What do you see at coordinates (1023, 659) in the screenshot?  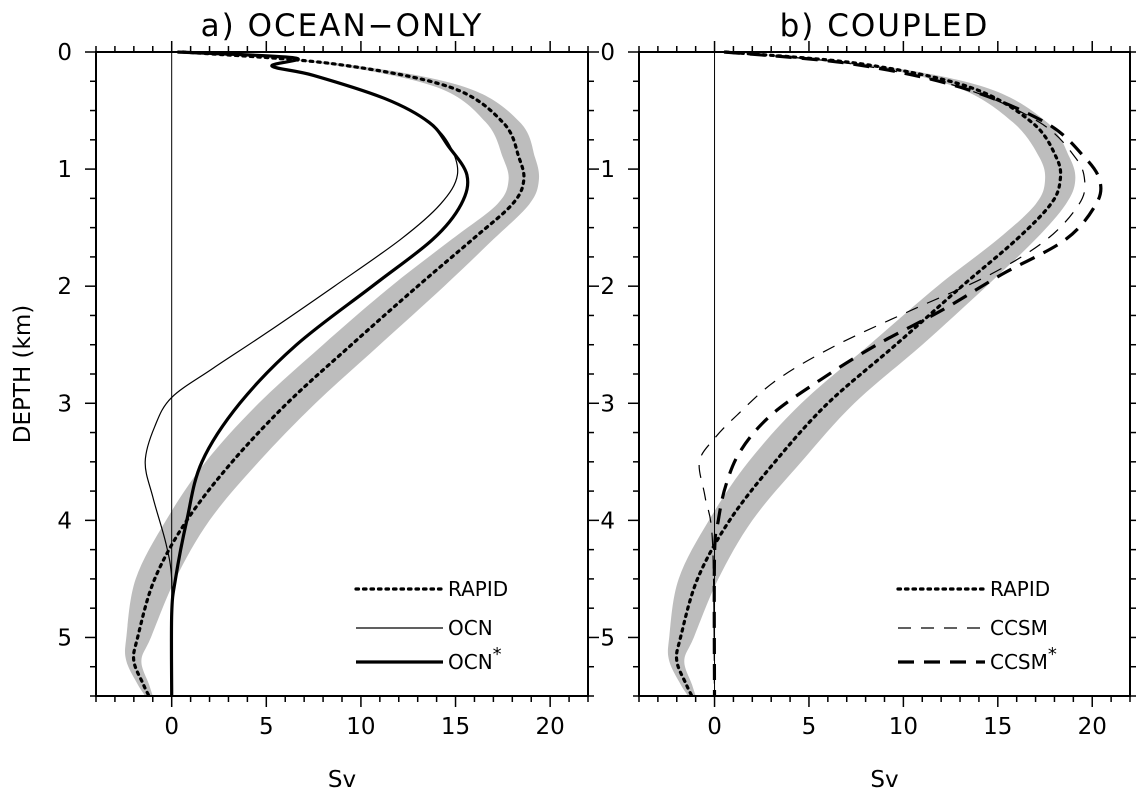 I see `legend-label: CCSM*` at bounding box center [1023, 659].